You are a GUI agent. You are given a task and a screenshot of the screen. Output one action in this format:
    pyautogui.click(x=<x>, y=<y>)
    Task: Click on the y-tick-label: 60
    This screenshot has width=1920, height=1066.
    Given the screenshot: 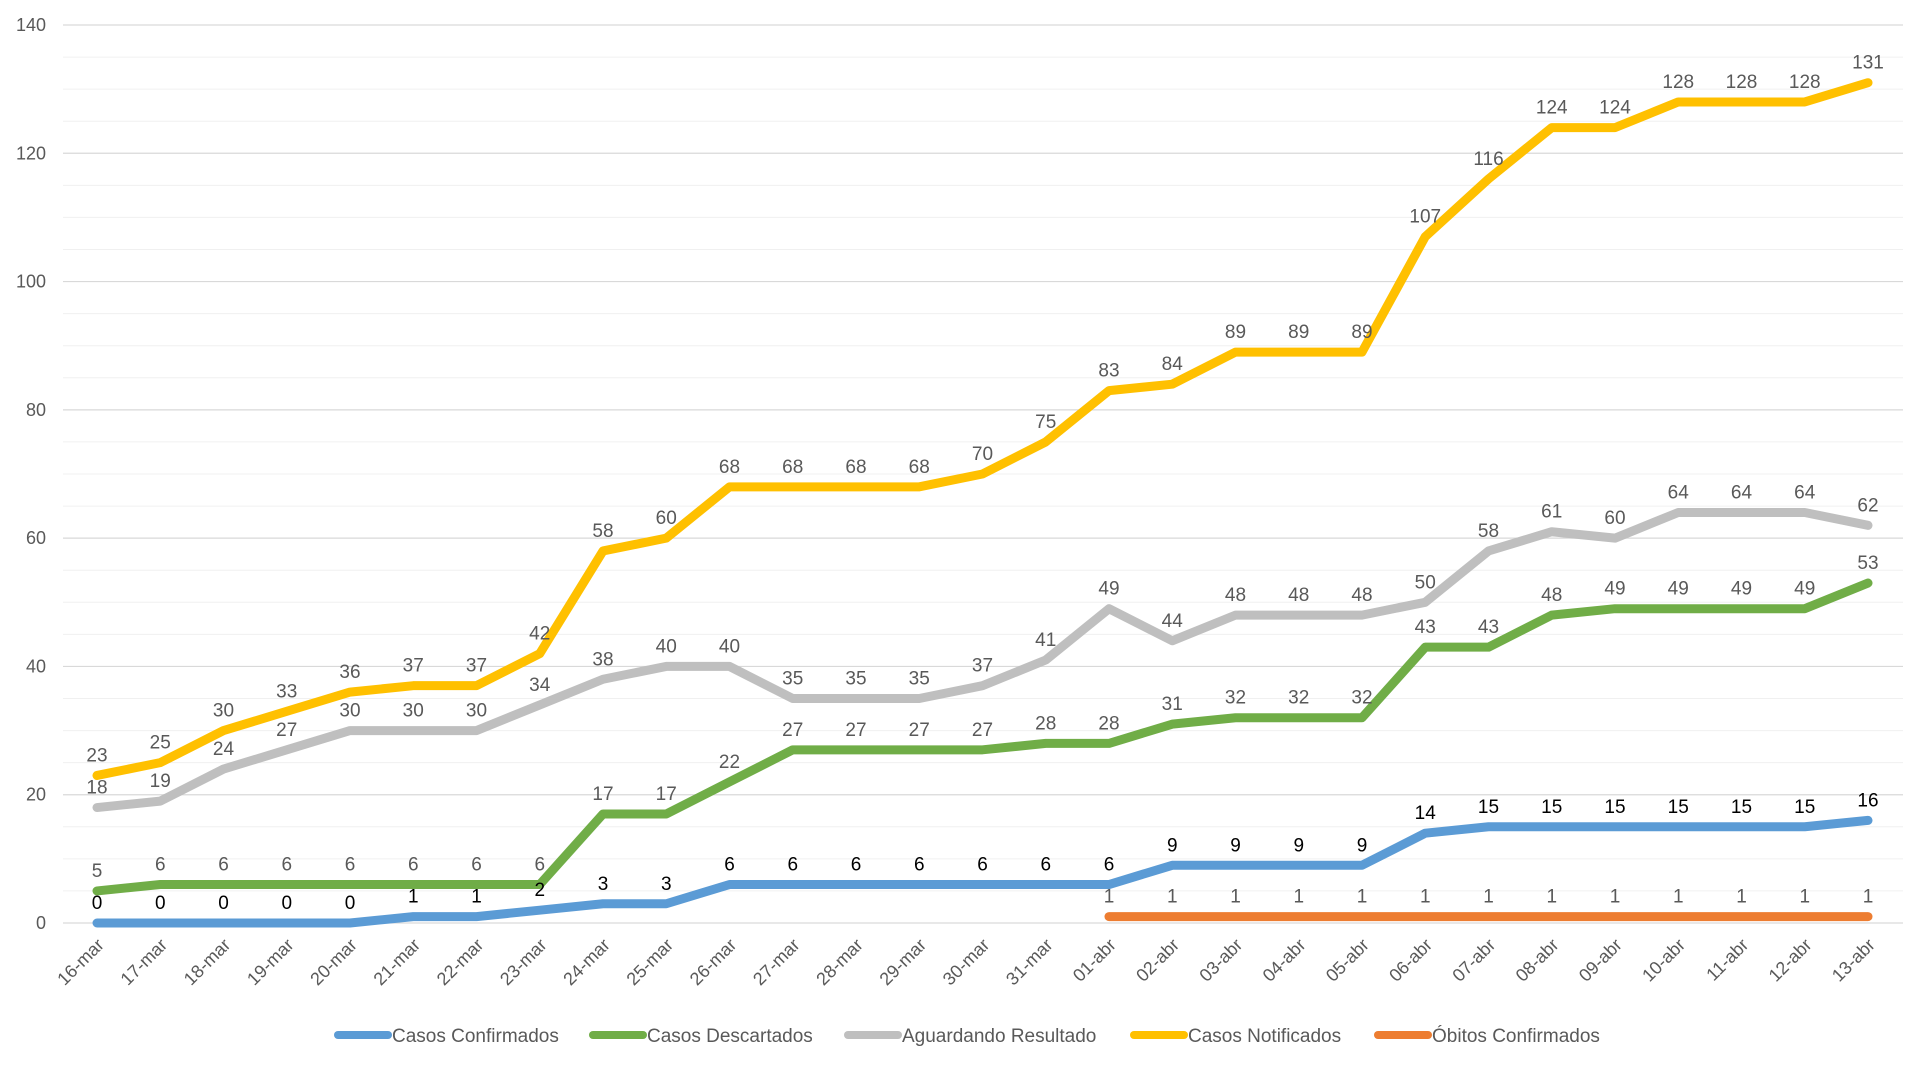 What is the action you would take?
    pyautogui.click(x=36, y=538)
    